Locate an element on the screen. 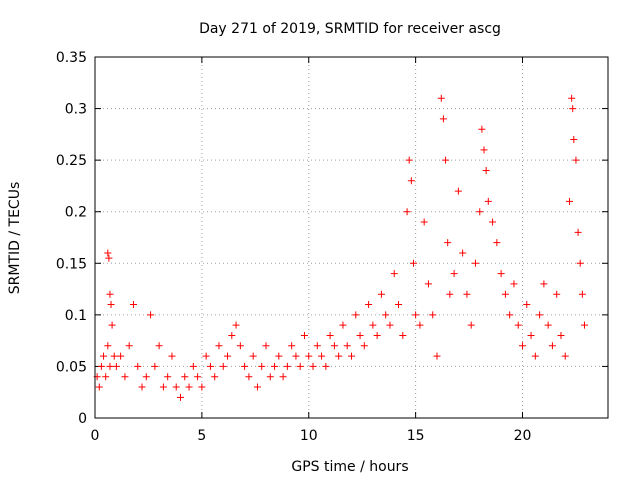 The width and height of the screenshot is (640, 480). x-tick-label: 10 is located at coordinates (309, 436).